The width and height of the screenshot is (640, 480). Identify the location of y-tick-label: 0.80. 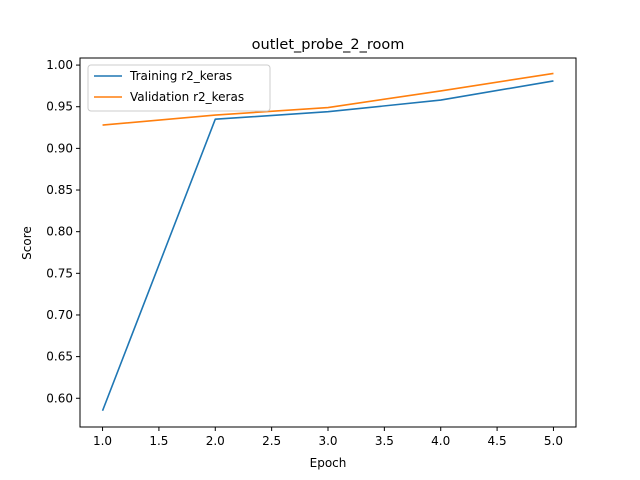
(59, 232).